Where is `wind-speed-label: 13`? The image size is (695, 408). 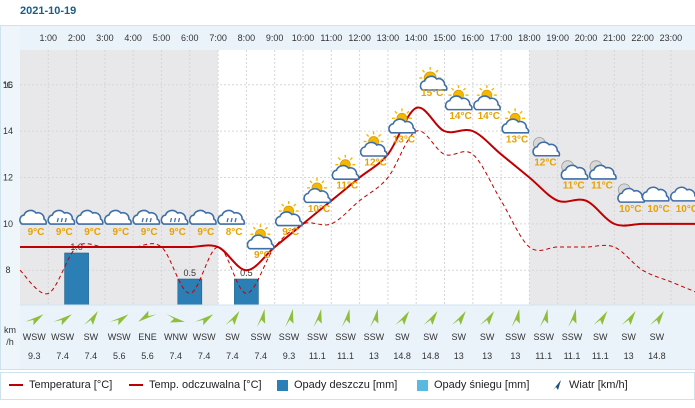 wind-speed-label: 13 is located at coordinates (374, 356).